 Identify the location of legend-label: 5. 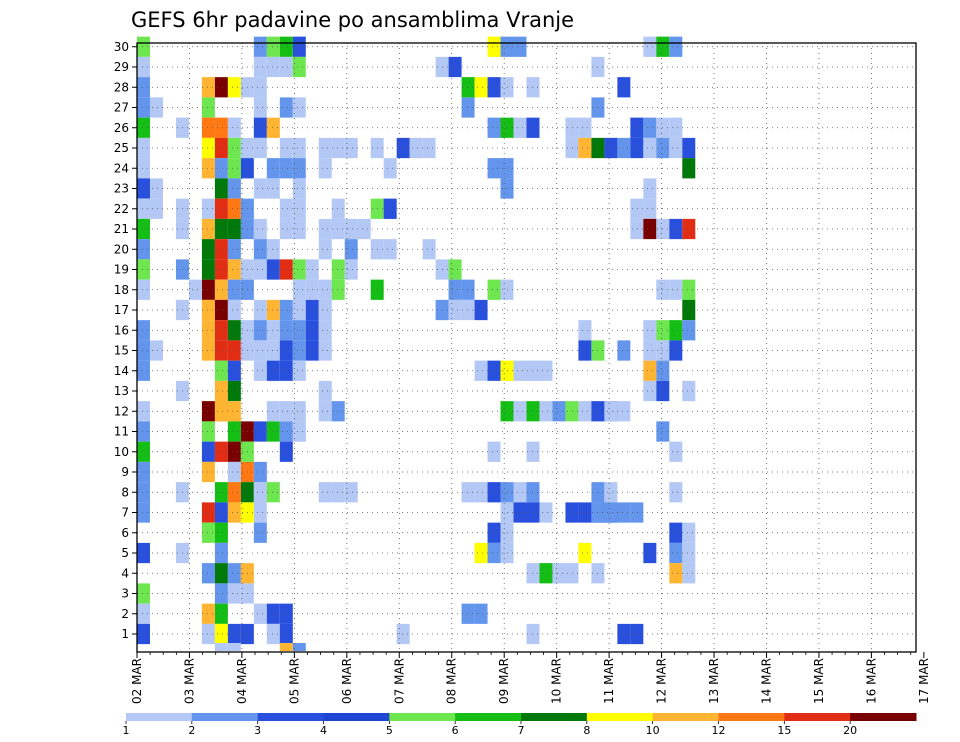
(389, 730).